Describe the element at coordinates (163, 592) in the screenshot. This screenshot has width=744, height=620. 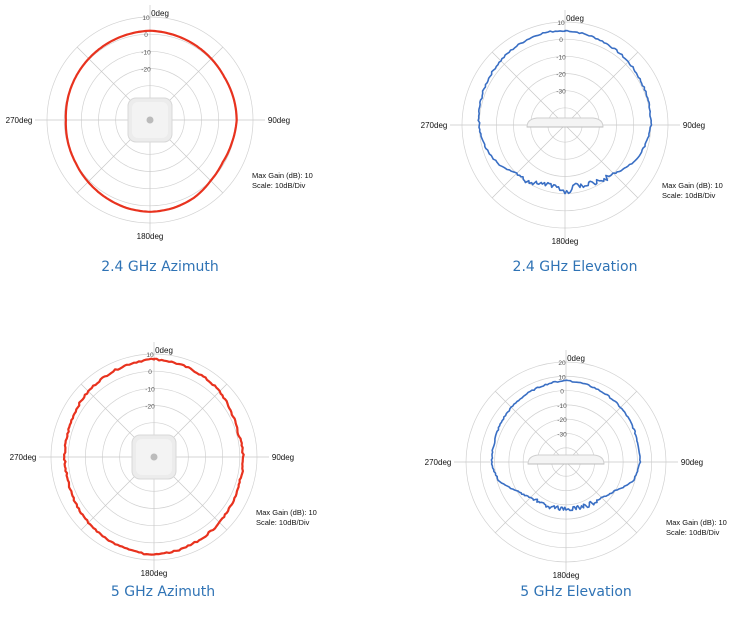
I see `chart-title: 5 GHz Azimuth` at that location.